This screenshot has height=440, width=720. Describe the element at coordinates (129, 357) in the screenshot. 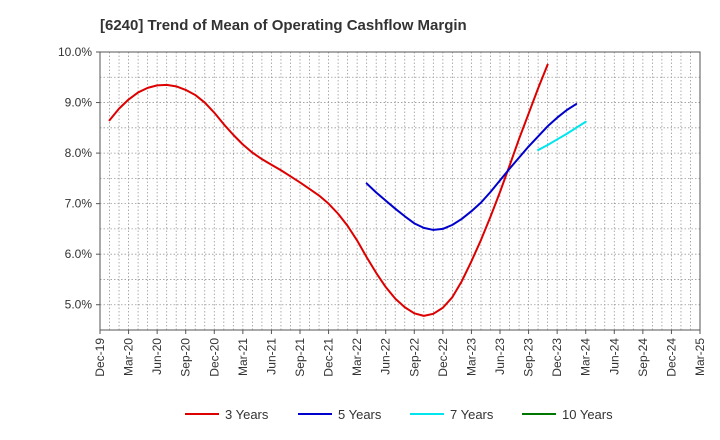

I see `x-tick-label: Mar-20` at that location.